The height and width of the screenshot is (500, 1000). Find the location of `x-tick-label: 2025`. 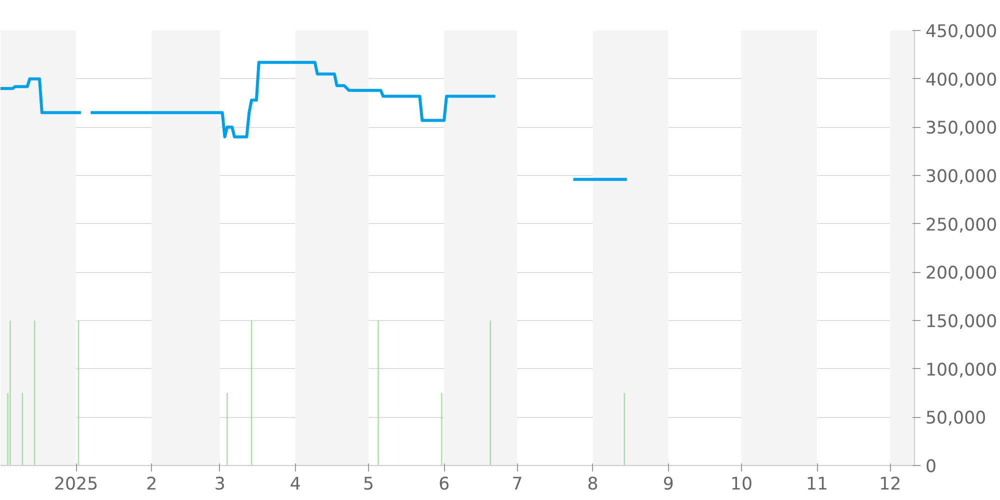

x-tick-label: 2025 is located at coordinates (76, 484).